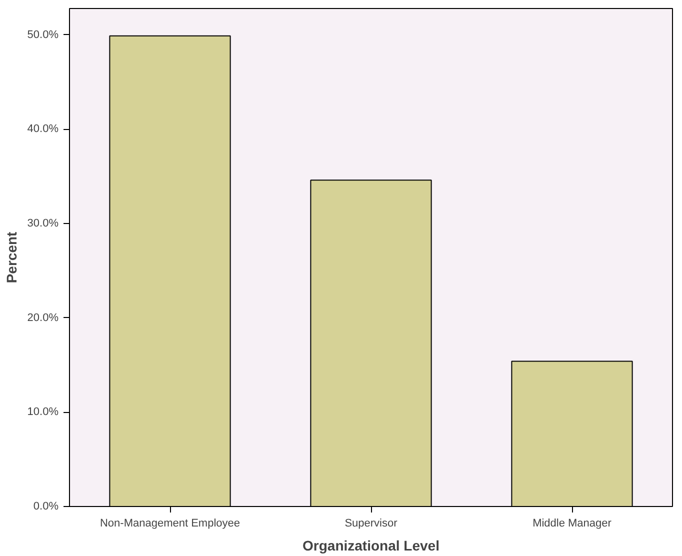  I want to click on y-tick-label: 0.0%, so click(46, 506).